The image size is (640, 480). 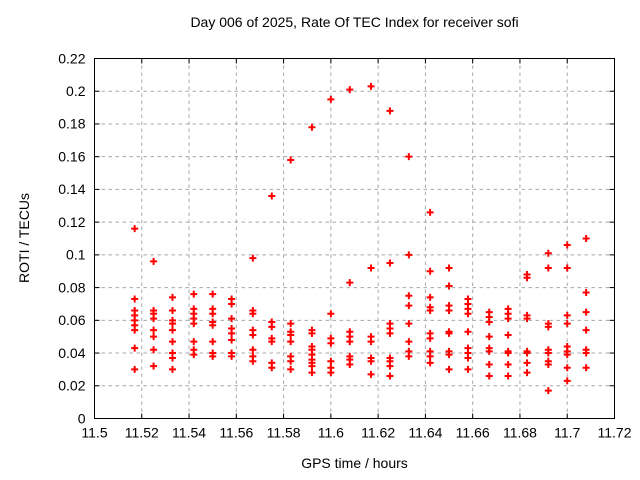 I want to click on y-tick-label: 0.18, so click(x=71, y=124).